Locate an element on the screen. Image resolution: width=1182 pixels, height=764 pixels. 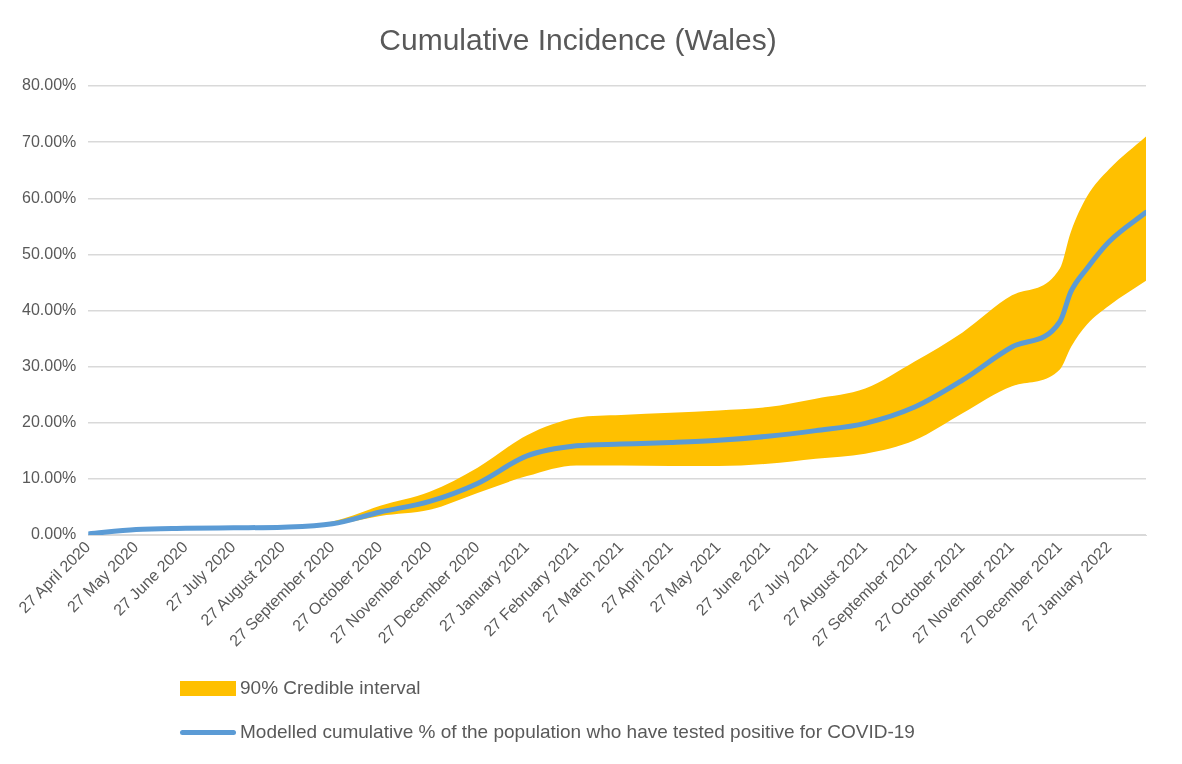
y-tick-label: 10.00% is located at coordinates (49, 478).